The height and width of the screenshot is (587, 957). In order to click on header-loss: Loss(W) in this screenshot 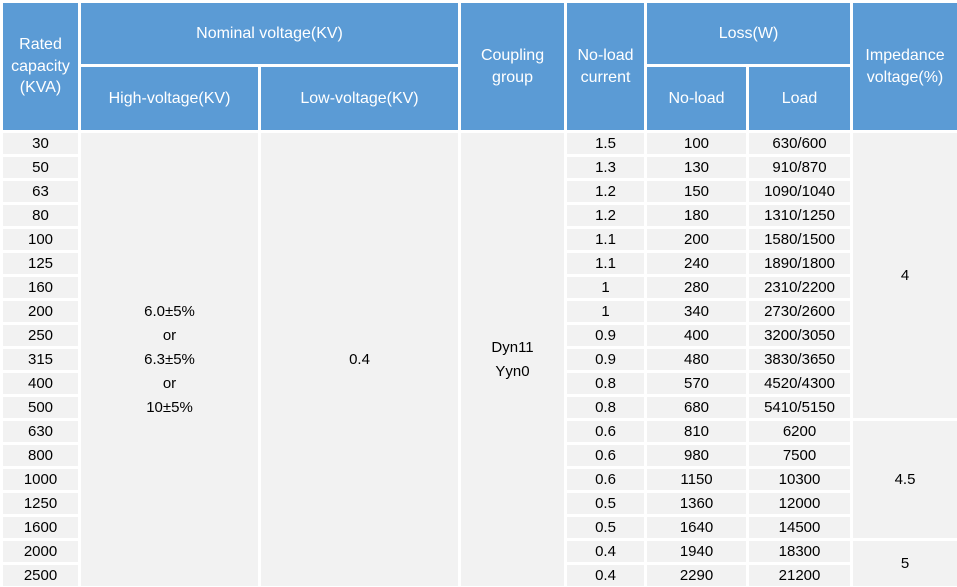, I will do `click(749, 33)`.